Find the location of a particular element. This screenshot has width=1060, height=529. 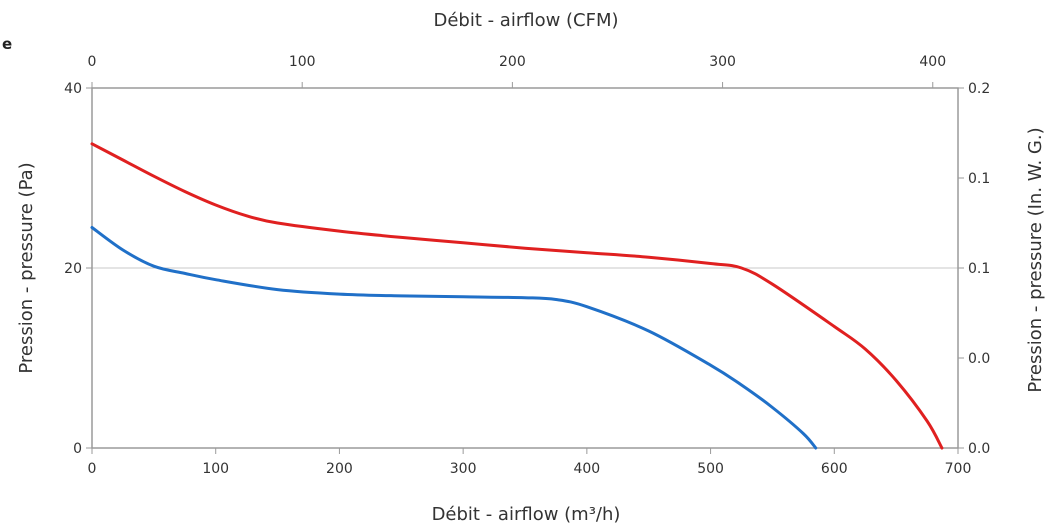

top-tick-label: 200 is located at coordinates (512, 62).